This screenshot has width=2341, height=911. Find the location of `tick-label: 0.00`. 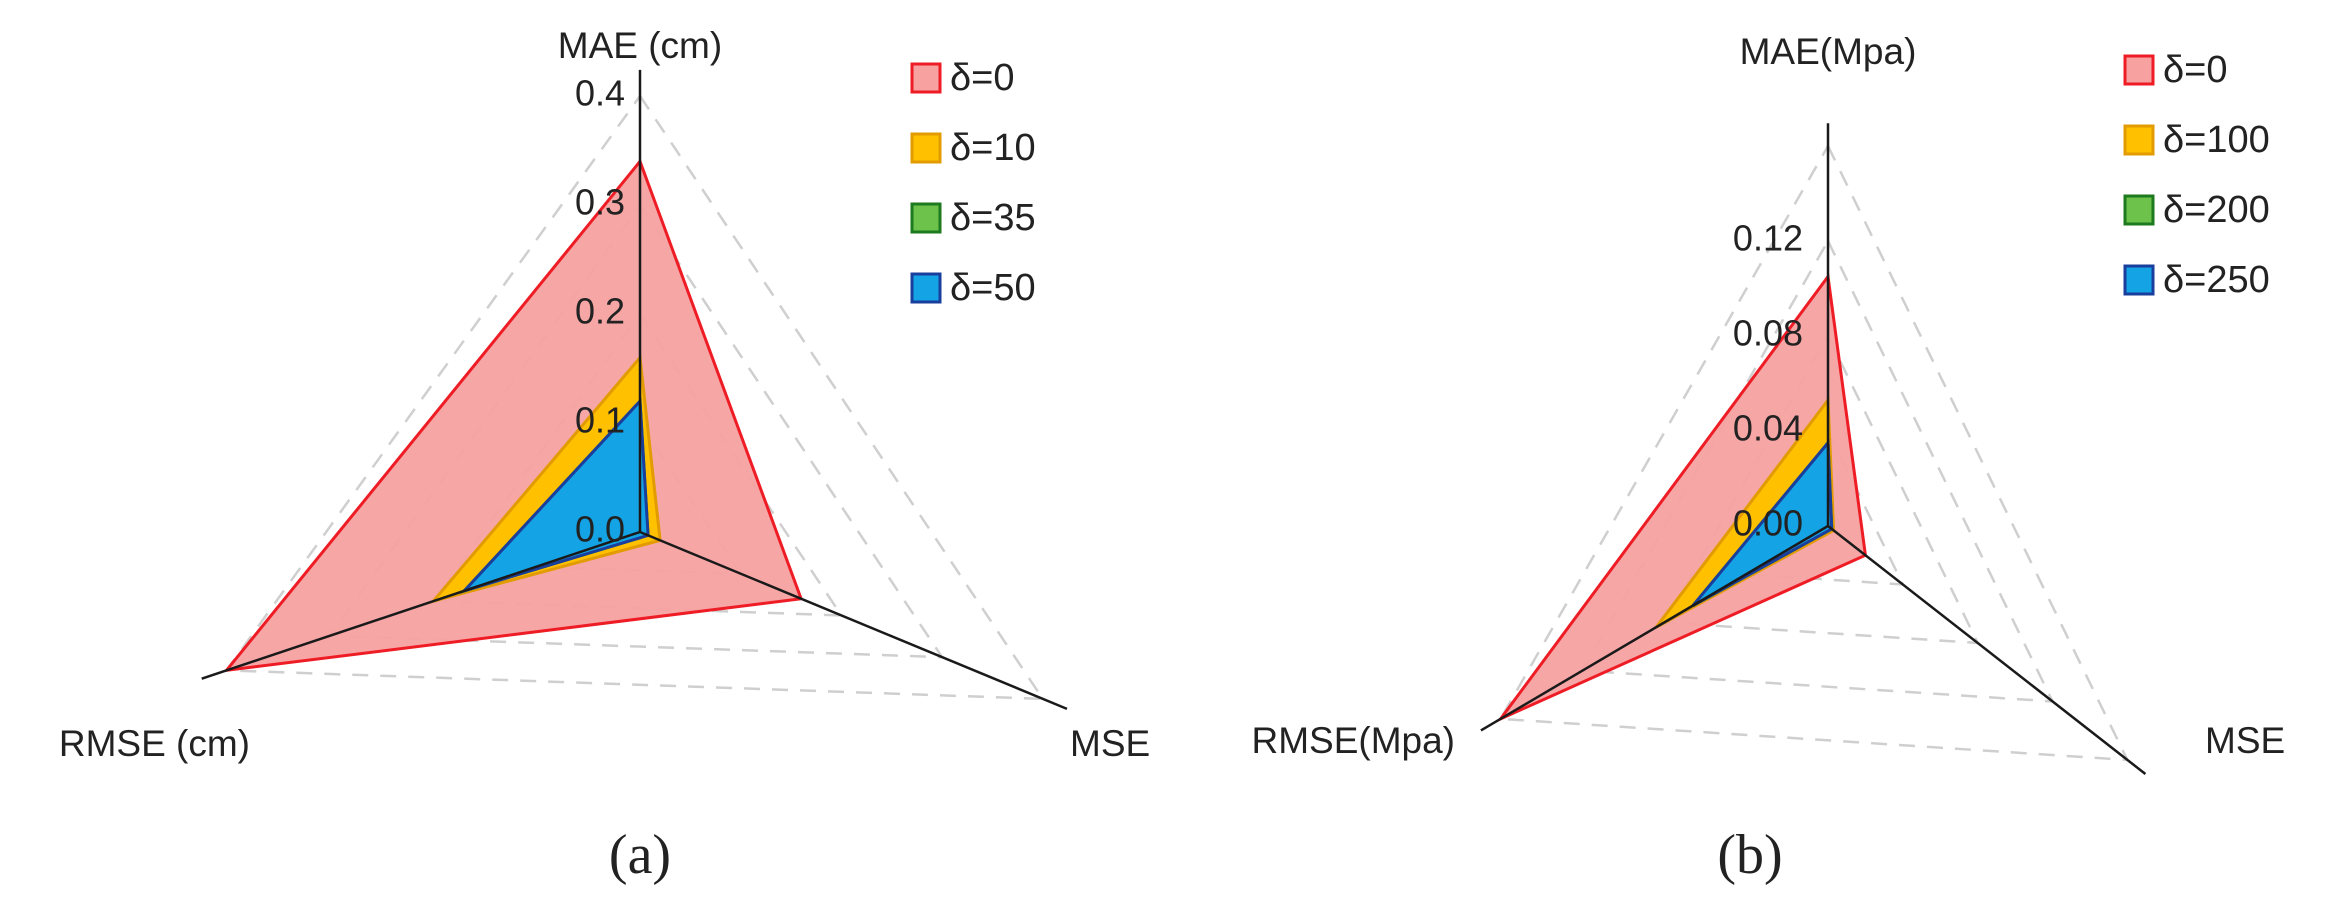

tick-label: 0.00 is located at coordinates (1768, 523).